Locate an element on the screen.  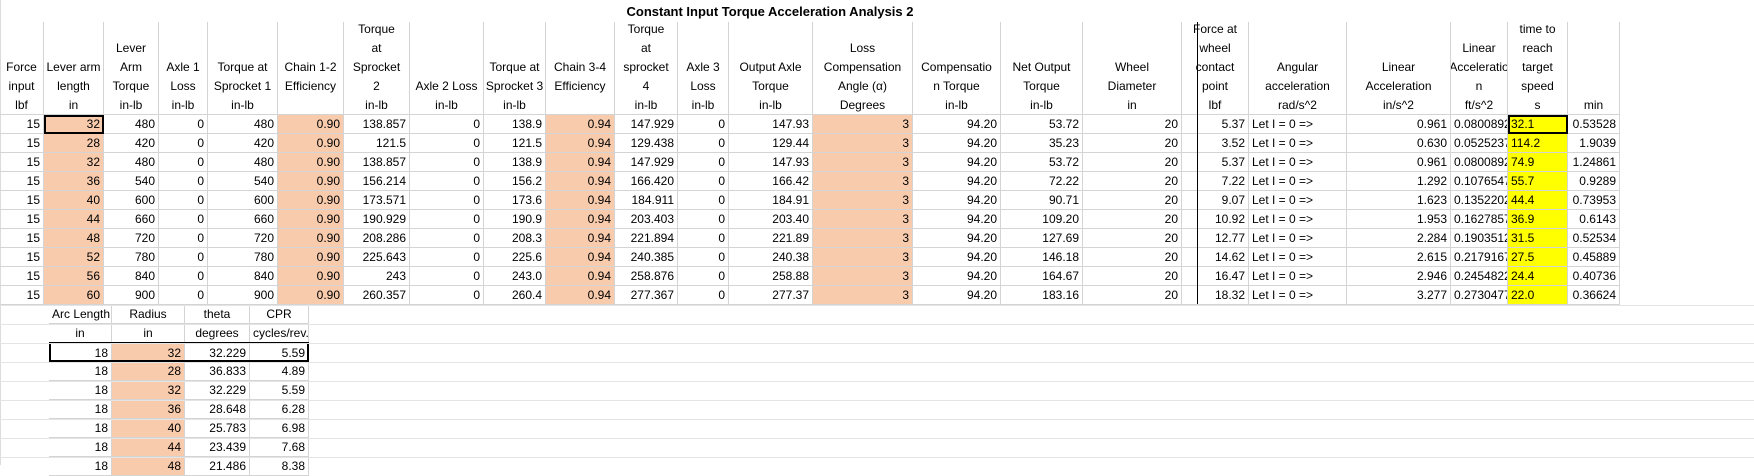
table-cell: 1.953 is located at coordinates (1399, 219).